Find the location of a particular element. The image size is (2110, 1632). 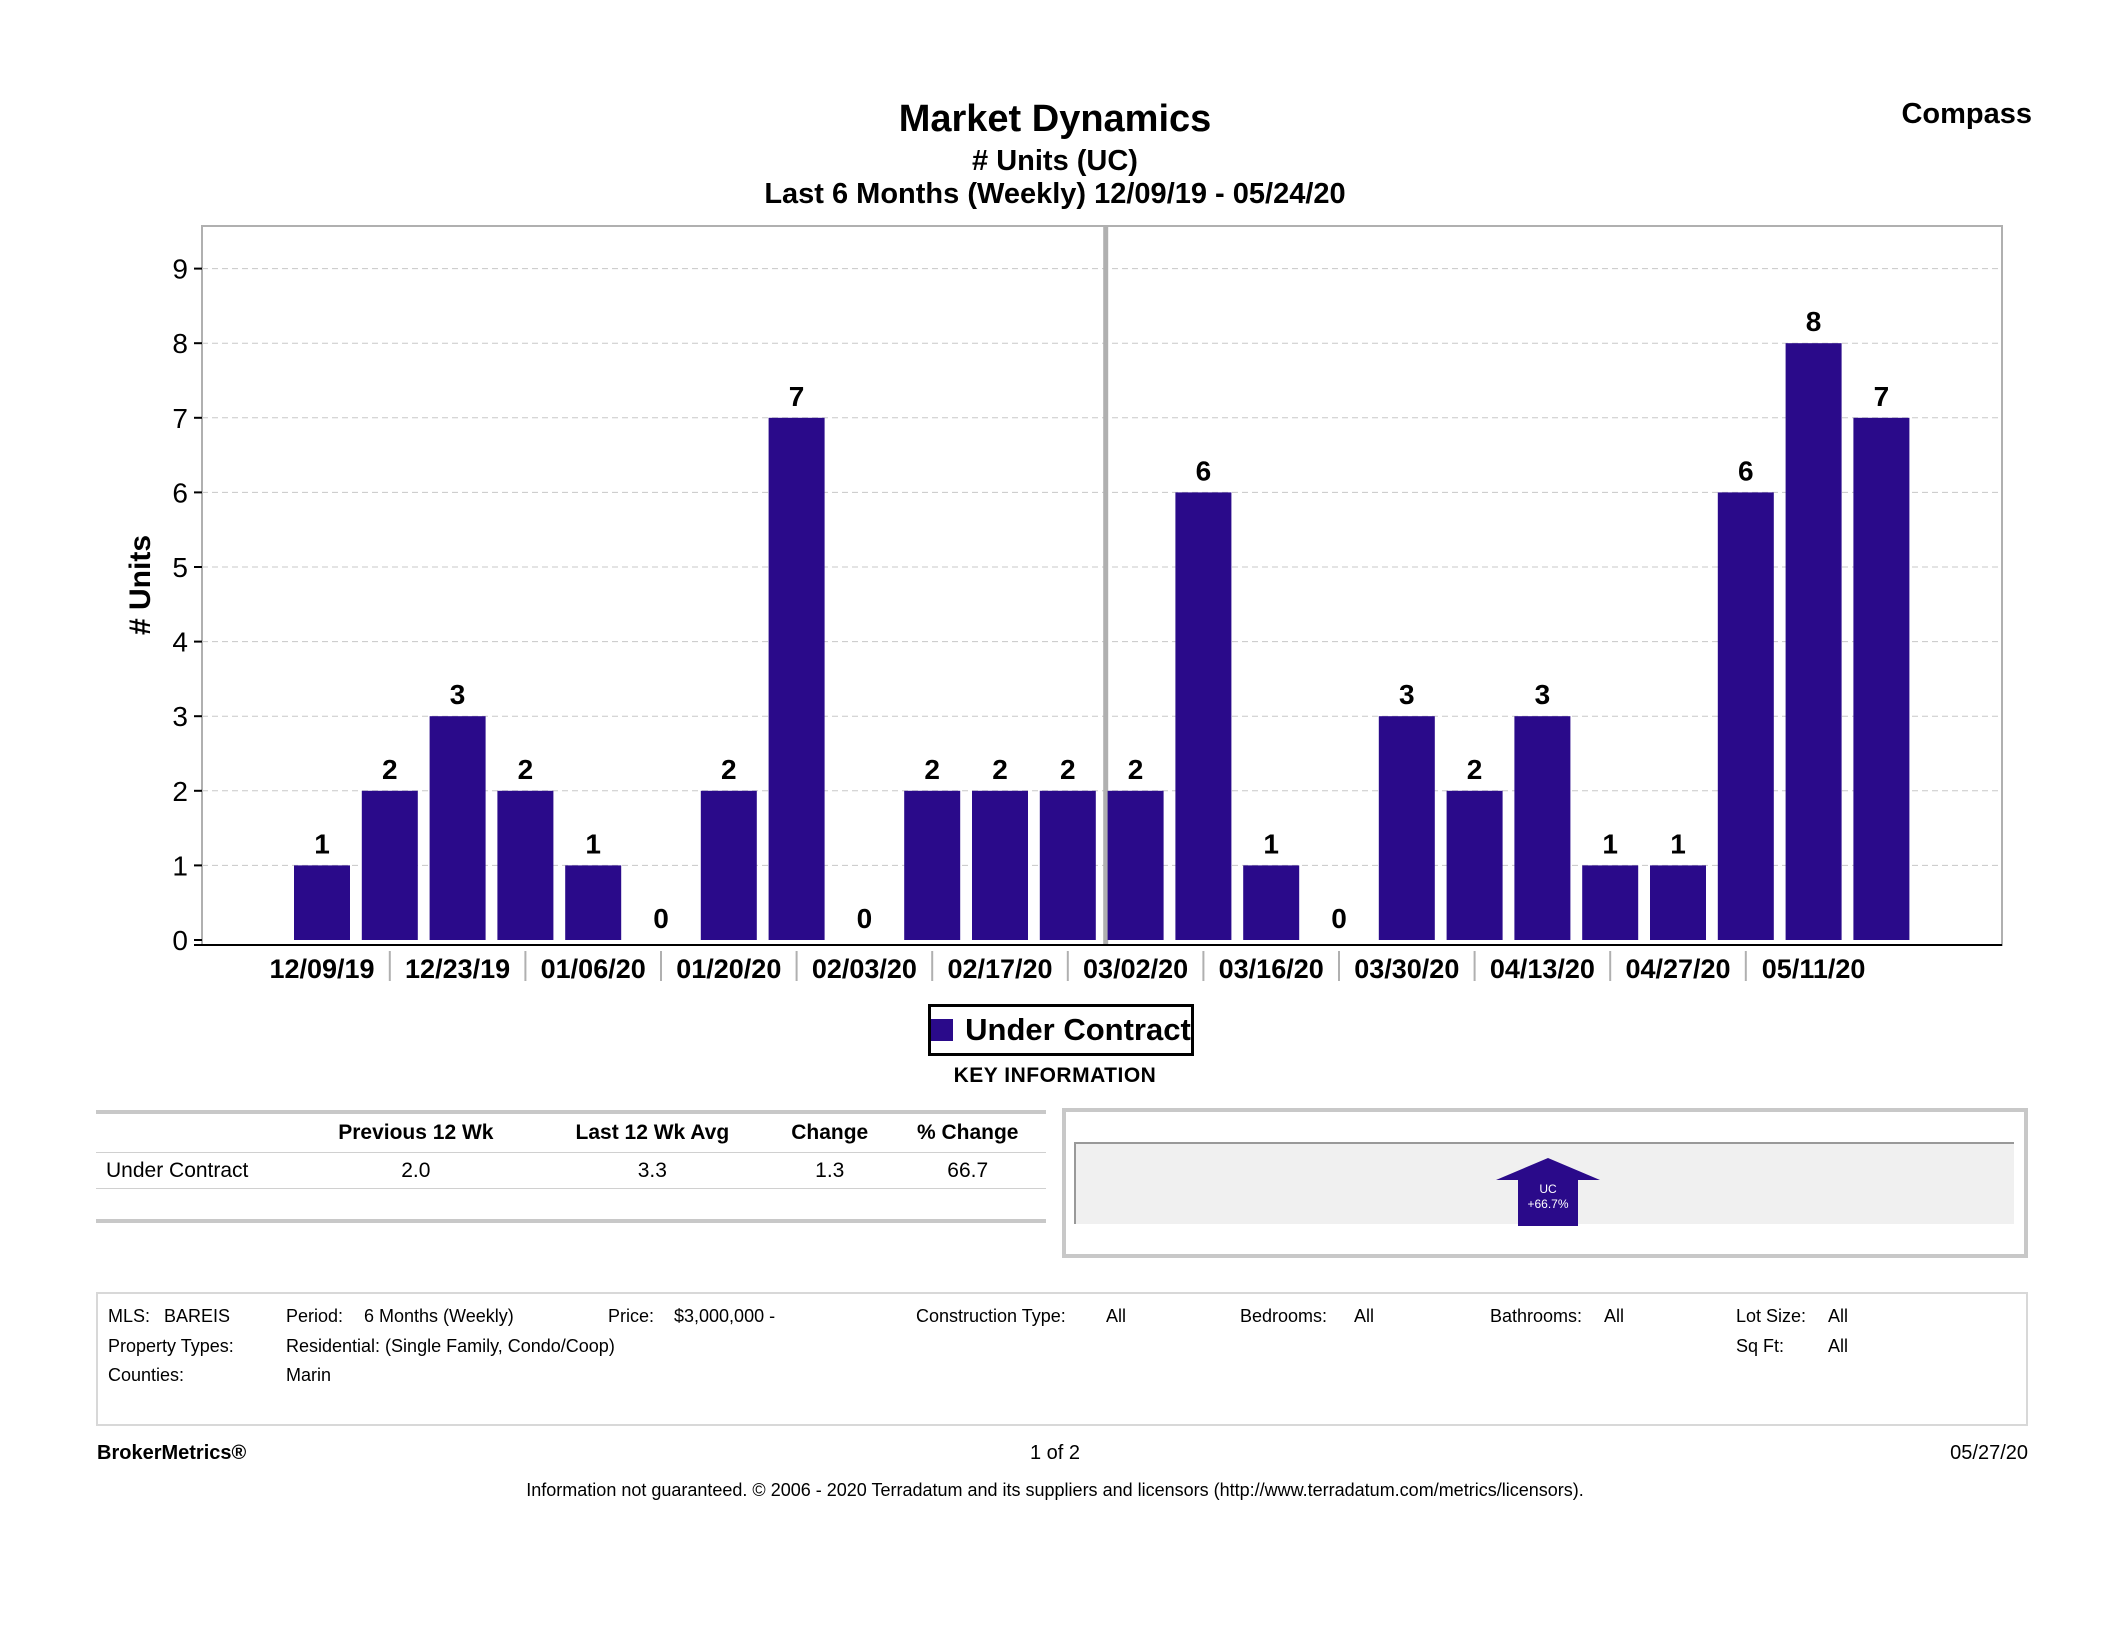

x-tick-label: 01/20/20 is located at coordinates (728, 969).